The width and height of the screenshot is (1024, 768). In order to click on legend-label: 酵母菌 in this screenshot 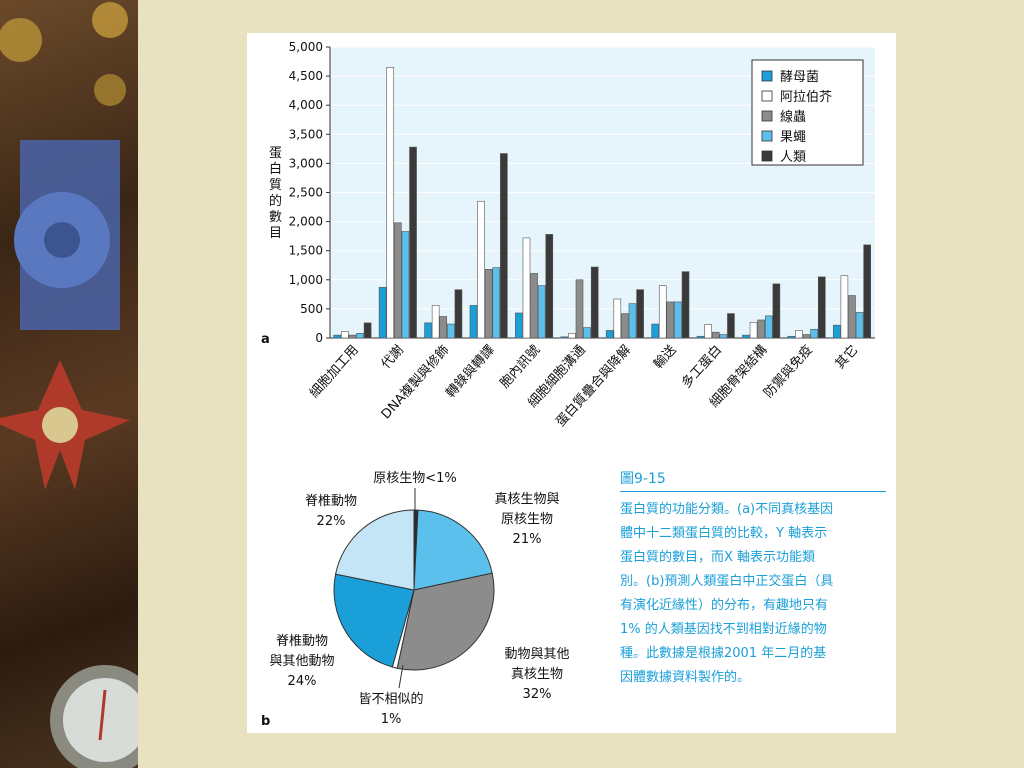, I will do `click(799, 77)`.